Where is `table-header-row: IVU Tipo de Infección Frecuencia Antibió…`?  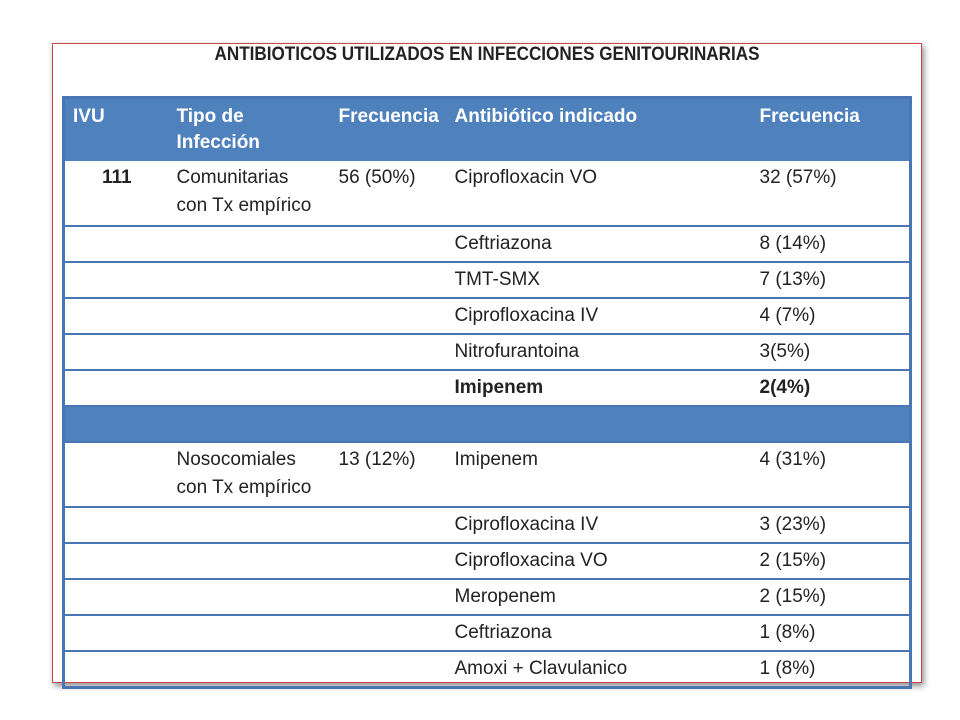
table-header-row: IVU Tipo de Infección Frecuencia Antibió… is located at coordinates (487, 129).